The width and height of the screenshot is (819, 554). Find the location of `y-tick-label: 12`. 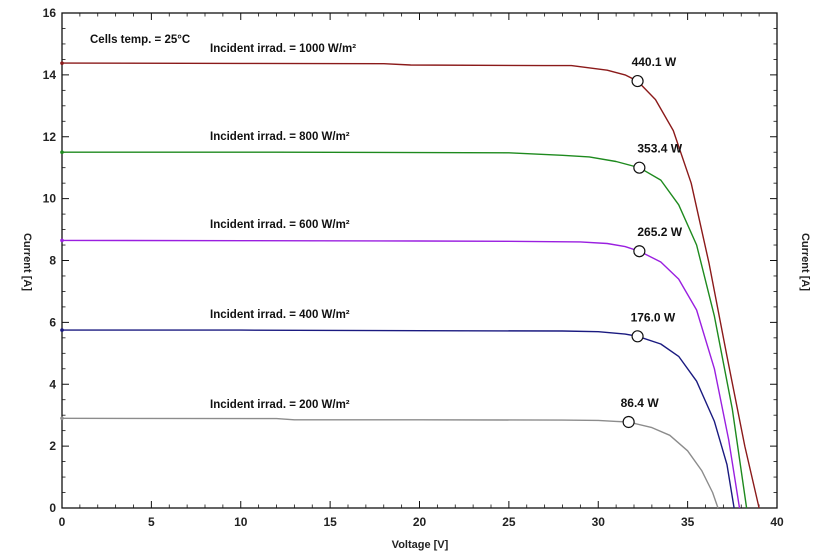

y-tick-label: 12 is located at coordinates (50, 137).